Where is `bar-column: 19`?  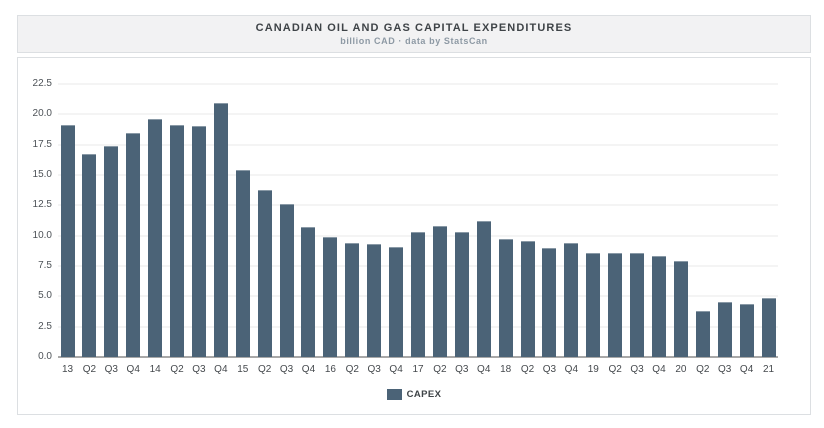 bar-column: 19 is located at coordinates (593, 229).